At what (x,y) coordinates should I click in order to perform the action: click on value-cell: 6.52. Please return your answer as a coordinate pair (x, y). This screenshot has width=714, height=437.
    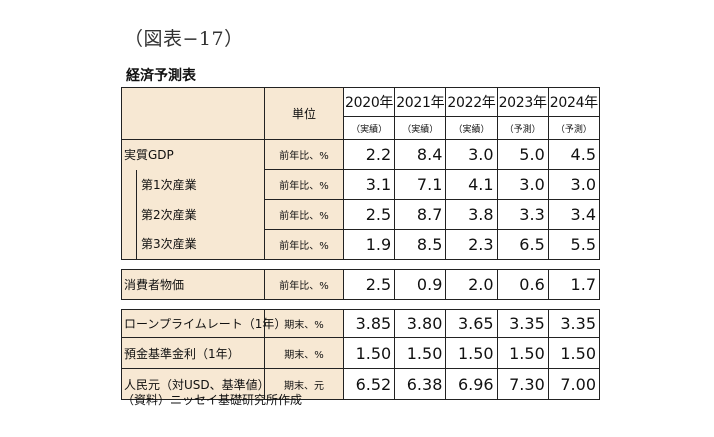
    Looking at the image, I should click on (369, 384).